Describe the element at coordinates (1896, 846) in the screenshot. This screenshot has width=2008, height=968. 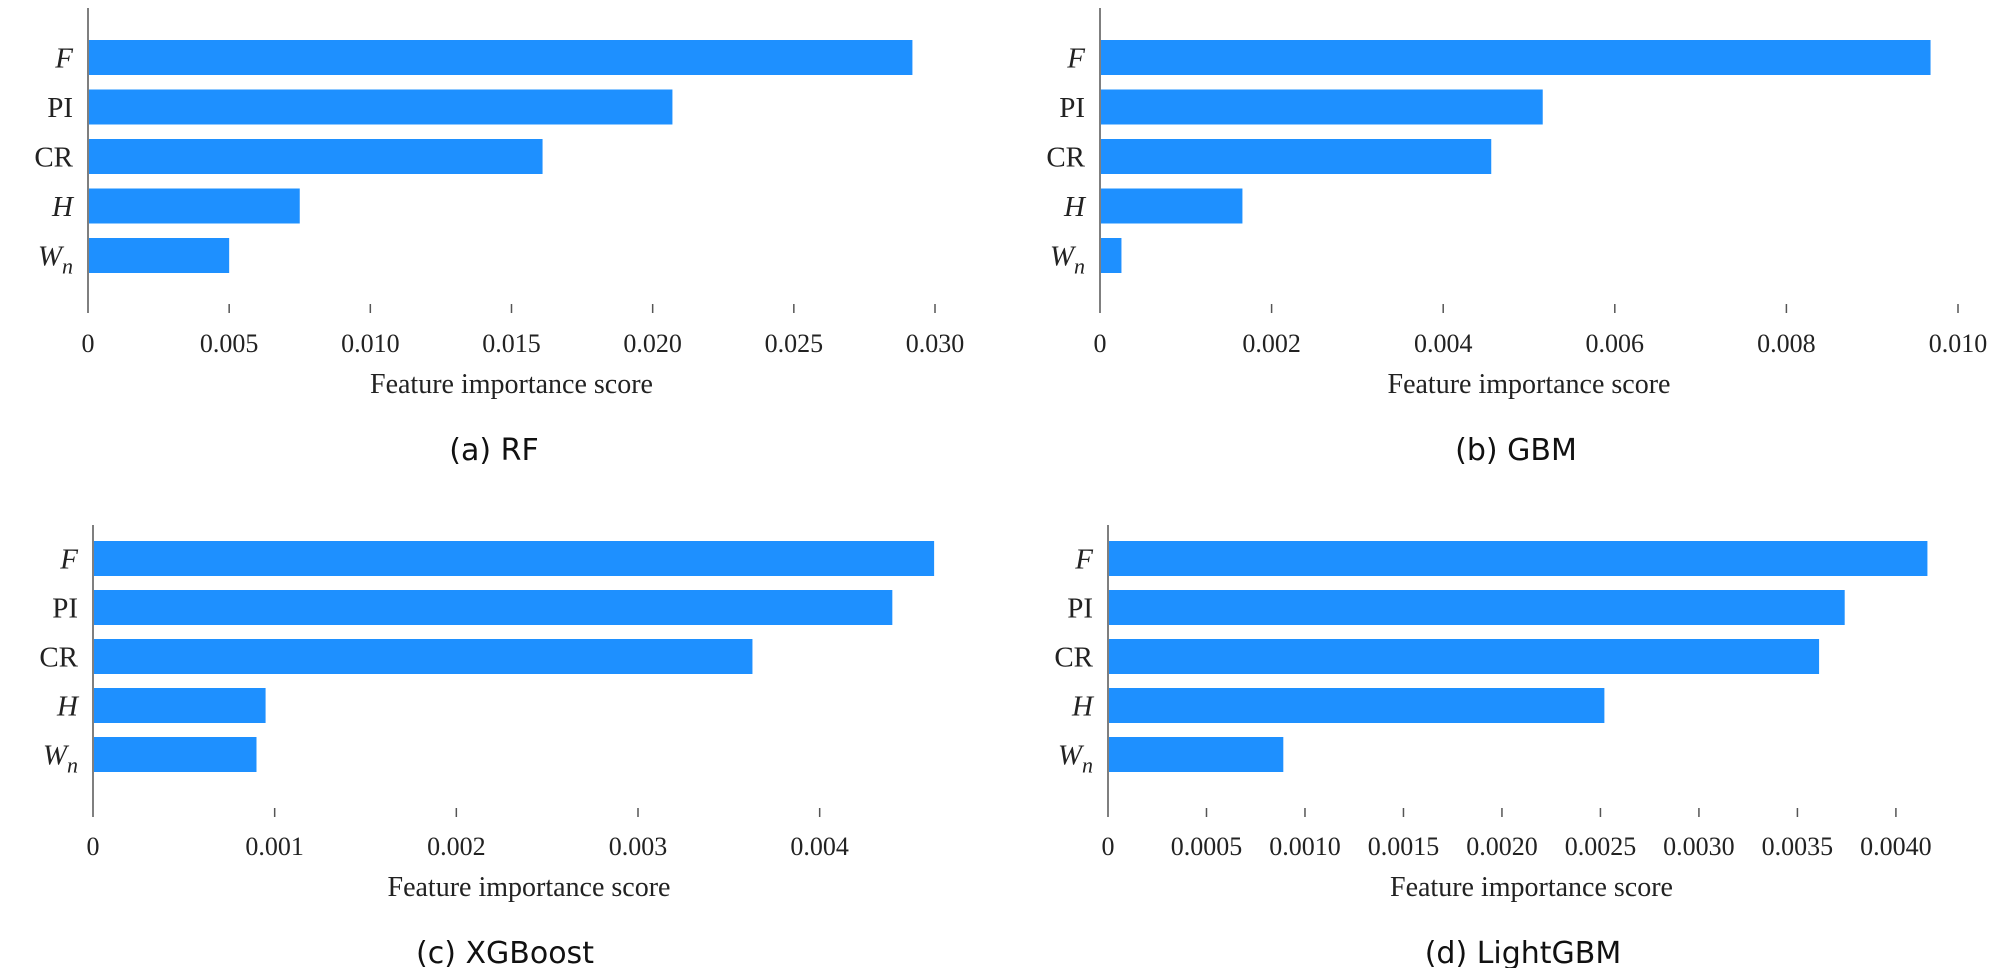
I see `x-tick-label: 0.0040` at that location.